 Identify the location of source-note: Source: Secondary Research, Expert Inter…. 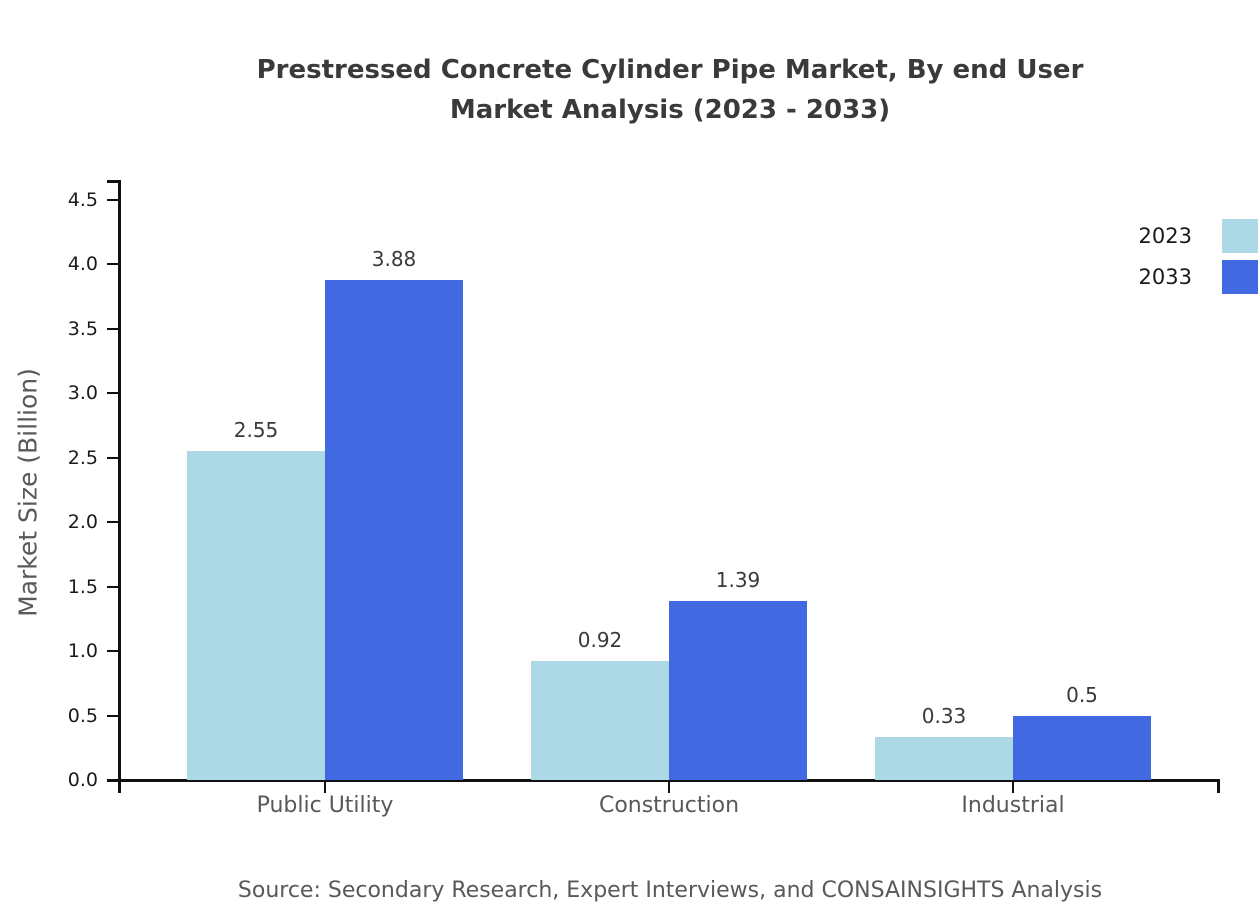
(670, 890).